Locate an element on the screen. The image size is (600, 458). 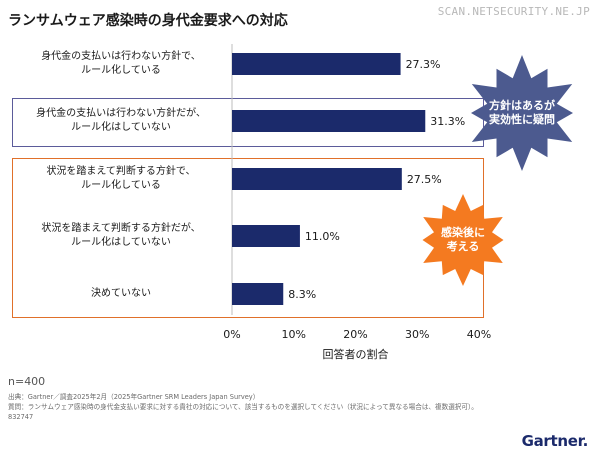
sample-size: n=400 is located at coordinates (27, 381).